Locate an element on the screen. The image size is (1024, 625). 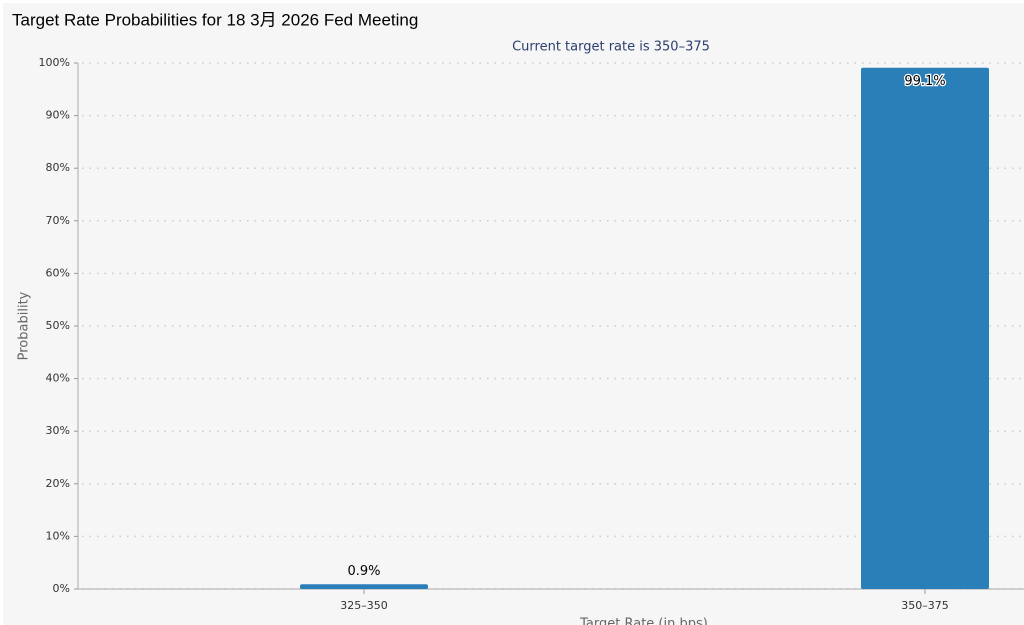
y-tick-label: 20% is located at coordinates (58, 483).